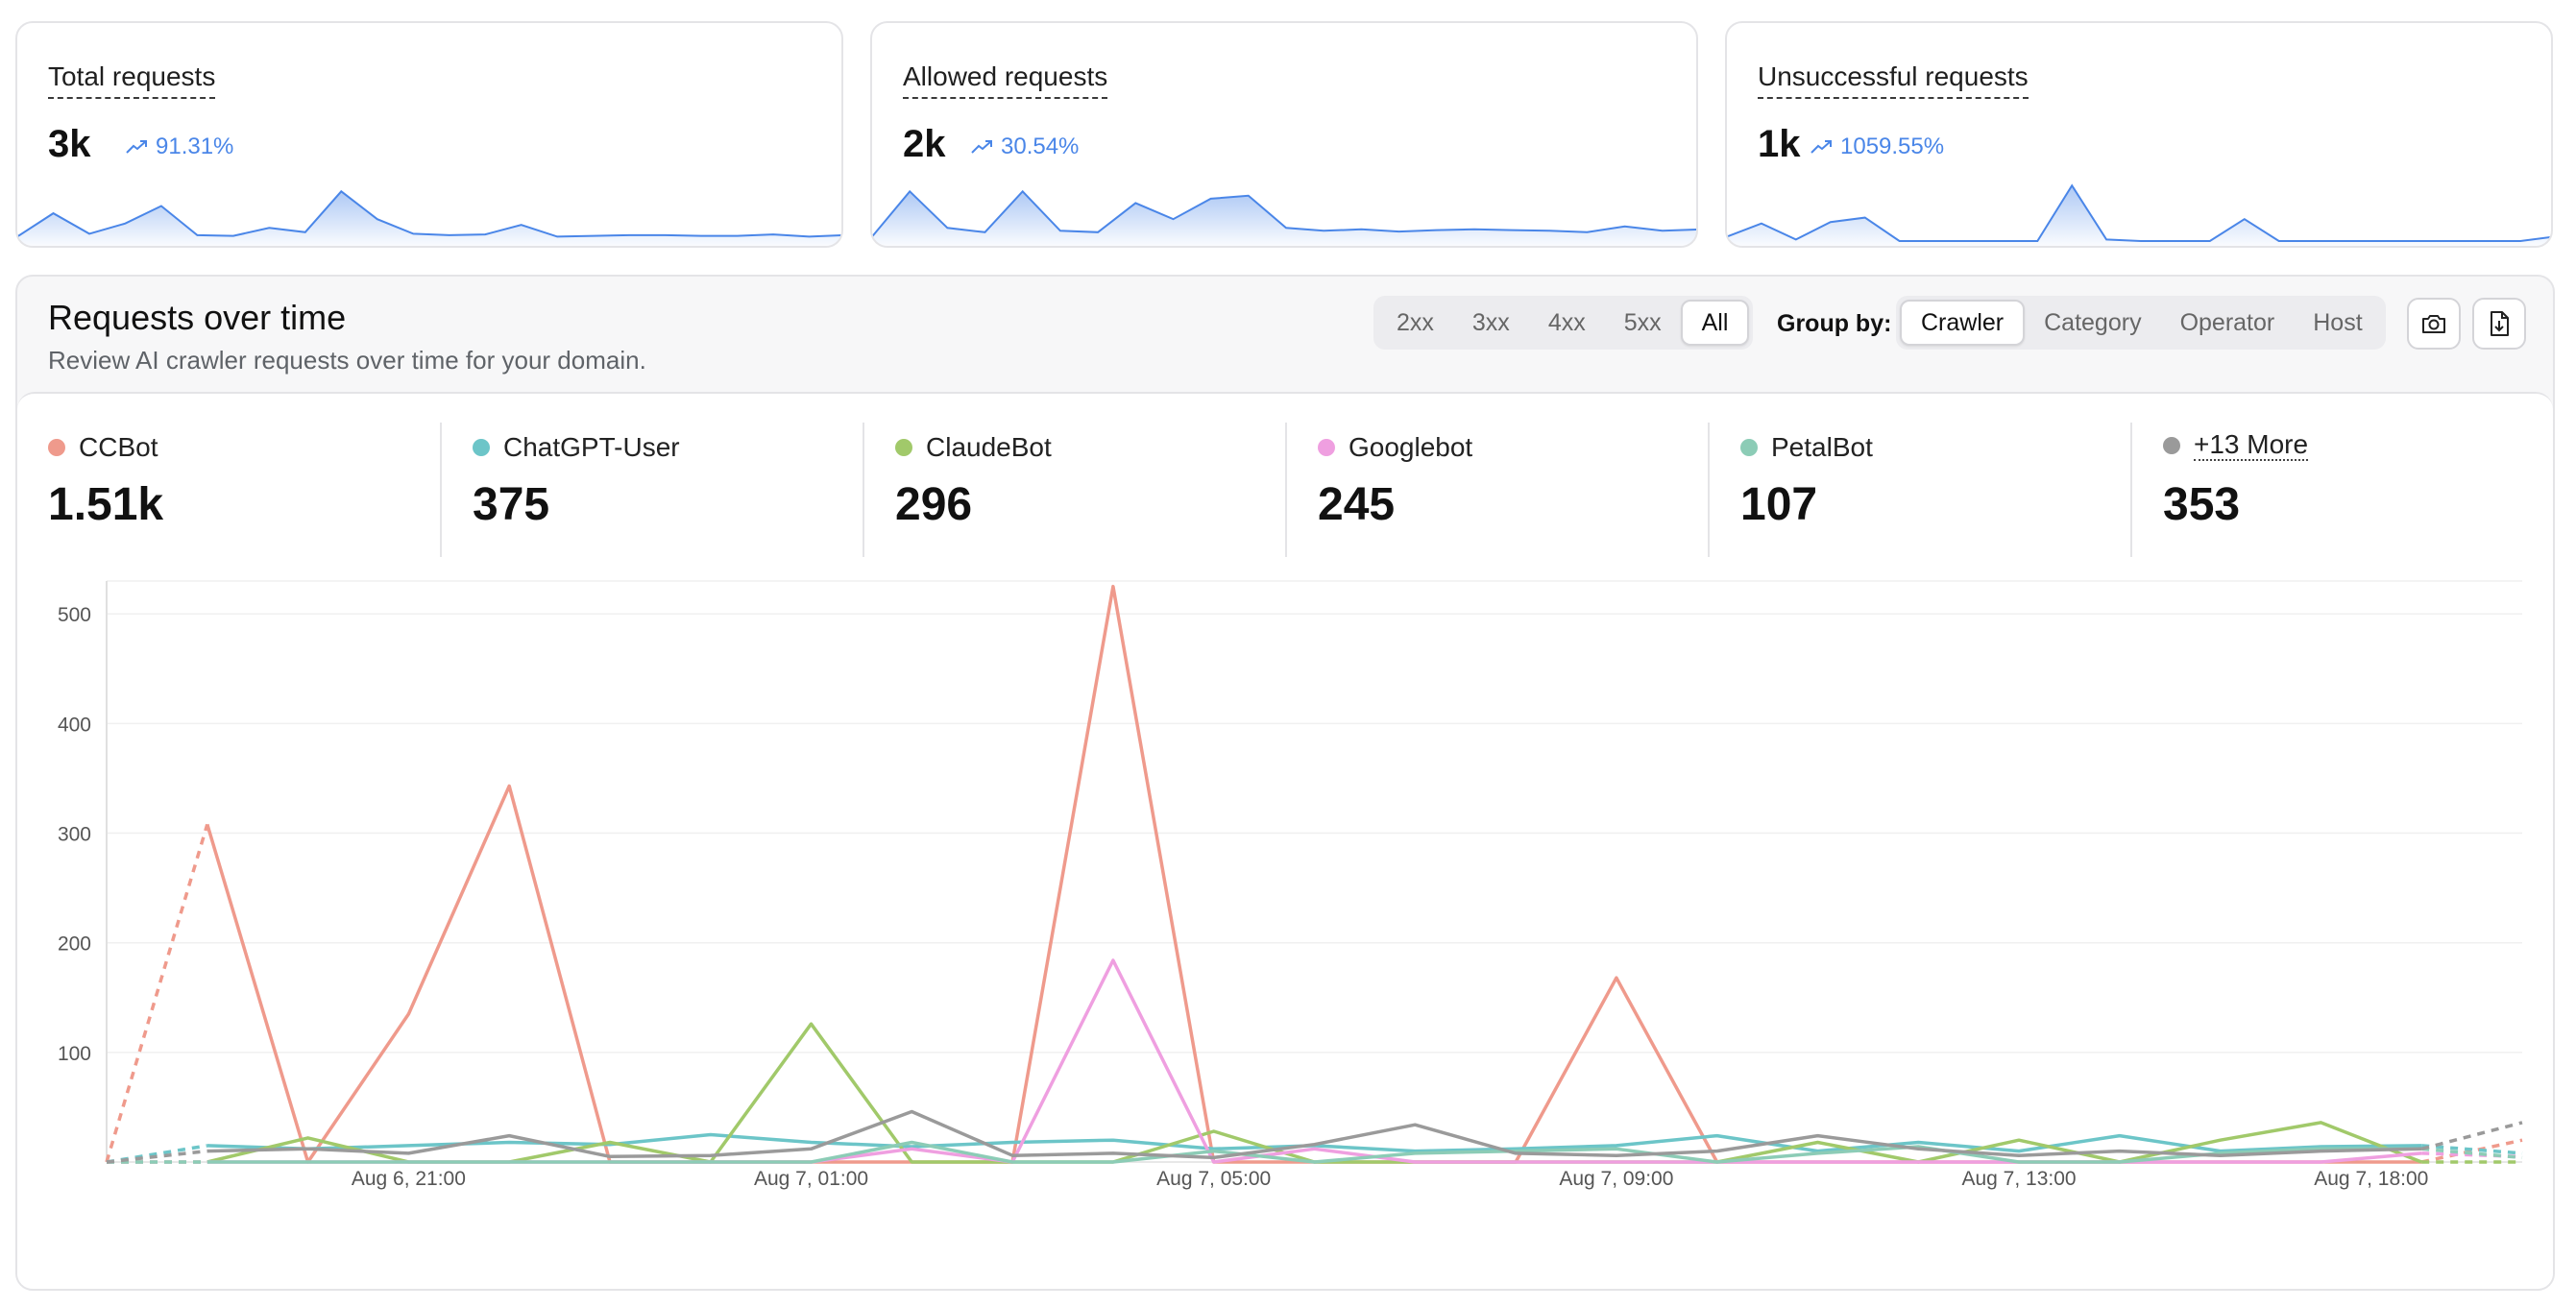  Describe the element at coordinates (74, 945) in the screenshot. I see `y-tick-label: 200` at that location.